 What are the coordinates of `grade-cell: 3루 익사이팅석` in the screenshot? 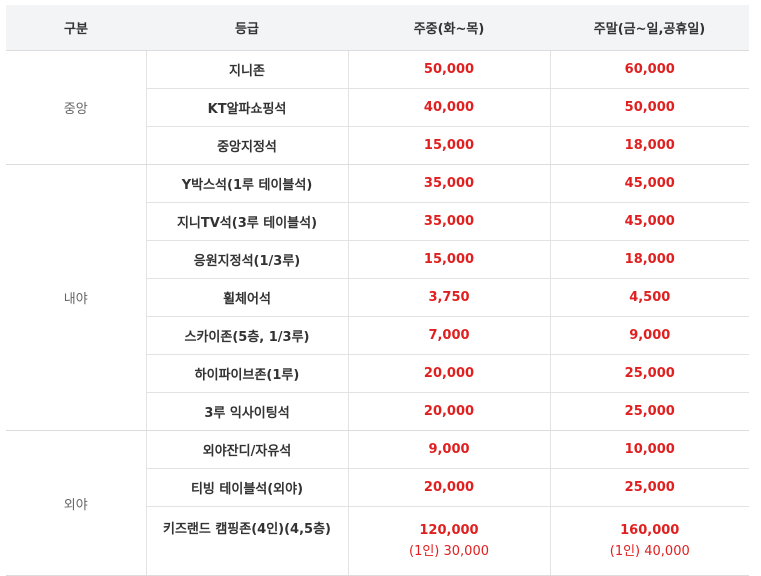 It's located at (247, 411).